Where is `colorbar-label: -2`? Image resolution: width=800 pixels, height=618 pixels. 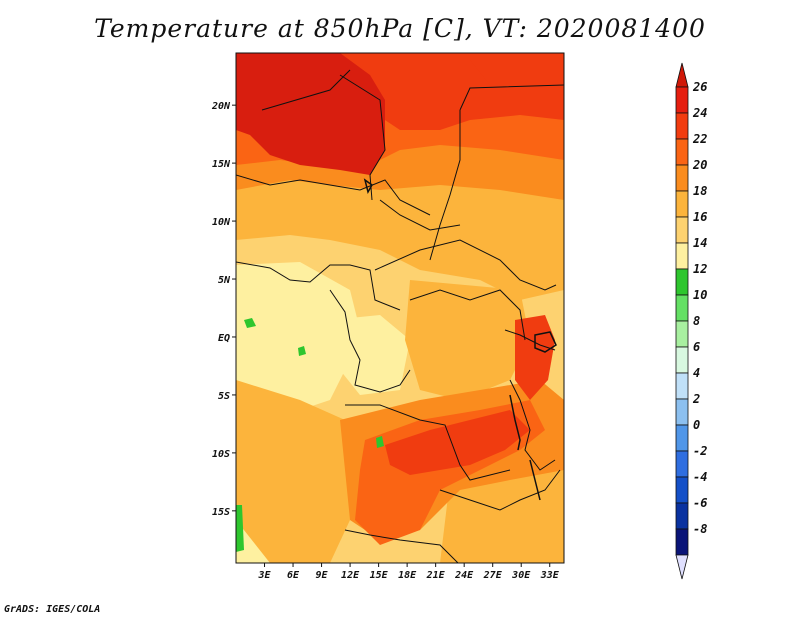
colorbar-label: -2 is located at coordinates (700, 451).